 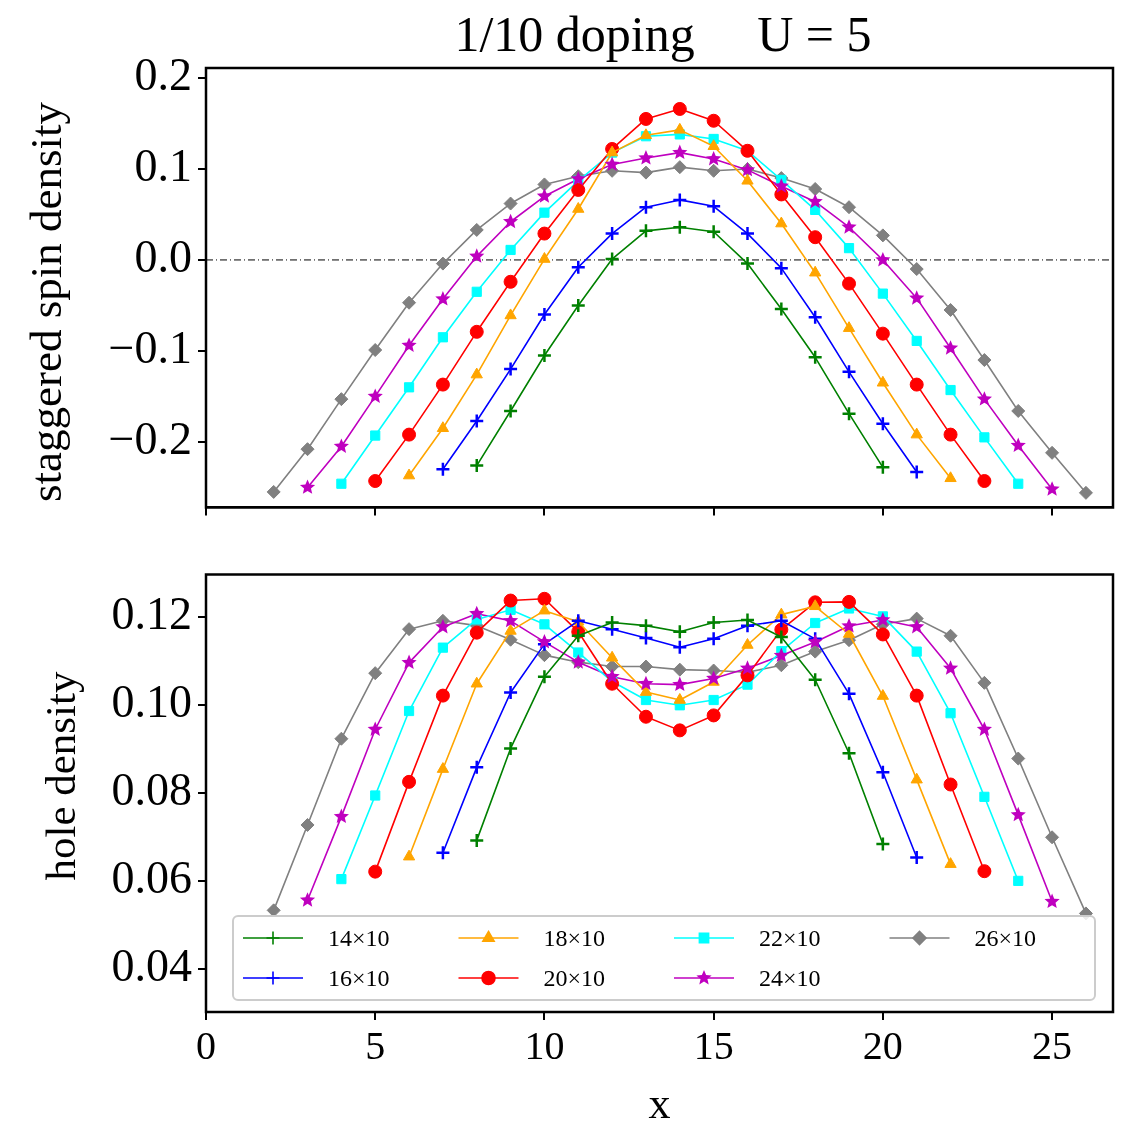 What do you see at coordinates (574, 938) in the screenshot?
I see `legend-label: 18×10` at bounding box center [574, 938].